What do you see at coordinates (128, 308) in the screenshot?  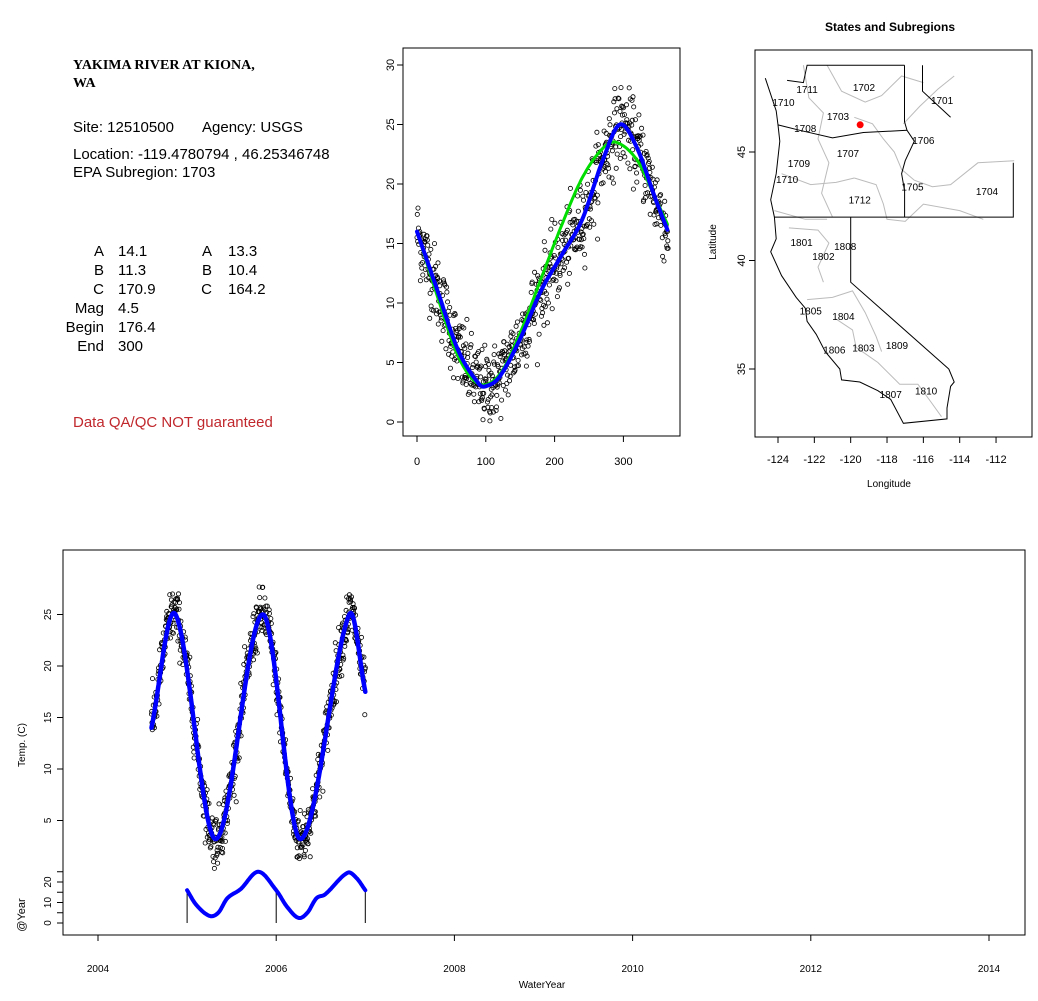 I see `param-value: 4.5` at bounding box center [128, 308].